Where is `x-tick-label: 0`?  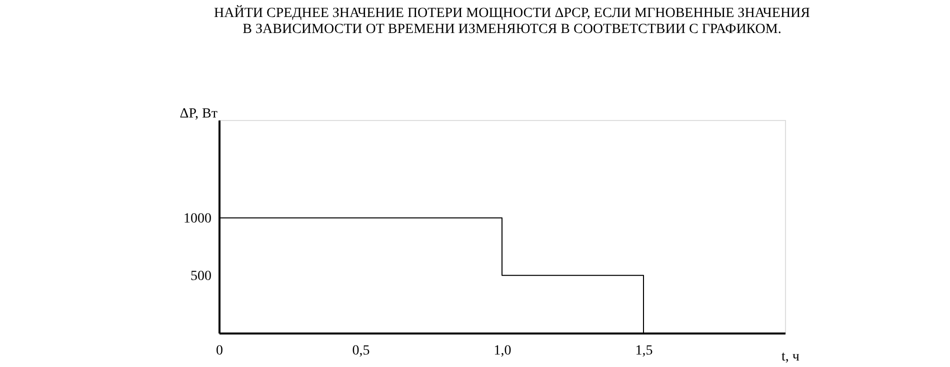
x-tick-label: 0 is located at coordinates (219, 351).